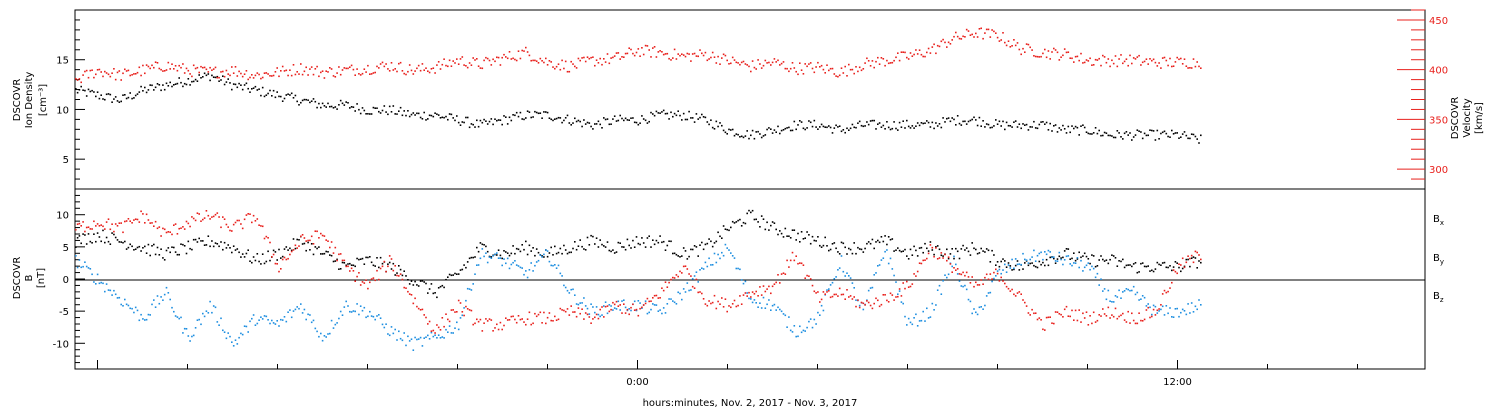 Image resolution: width=1500 pixels, height=410 pixels. What do you see at coordinates (1438, 297) in the screenshot?
I see `legend-bz: Bz` at bounding box center [1438, 297].